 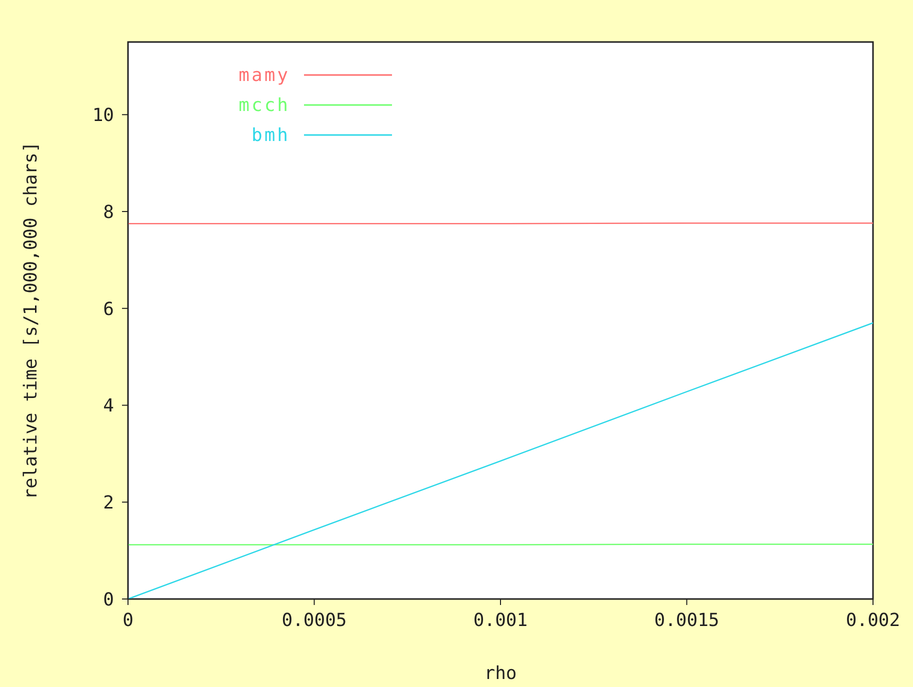 What do you see at coordinates (500, 620) in the screenshot?
I see `x-tick-label: 0.001` at bounding box center [500, 620].